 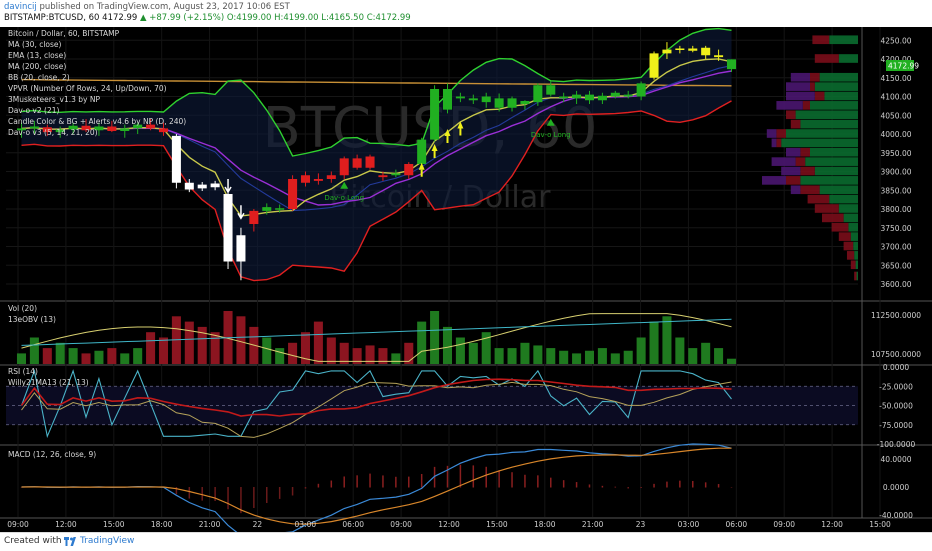 What do you see at coordinates (896, 515) in the screenshot?
I see `y-tick-label: -40.0000` at bounding box center [896, 515].